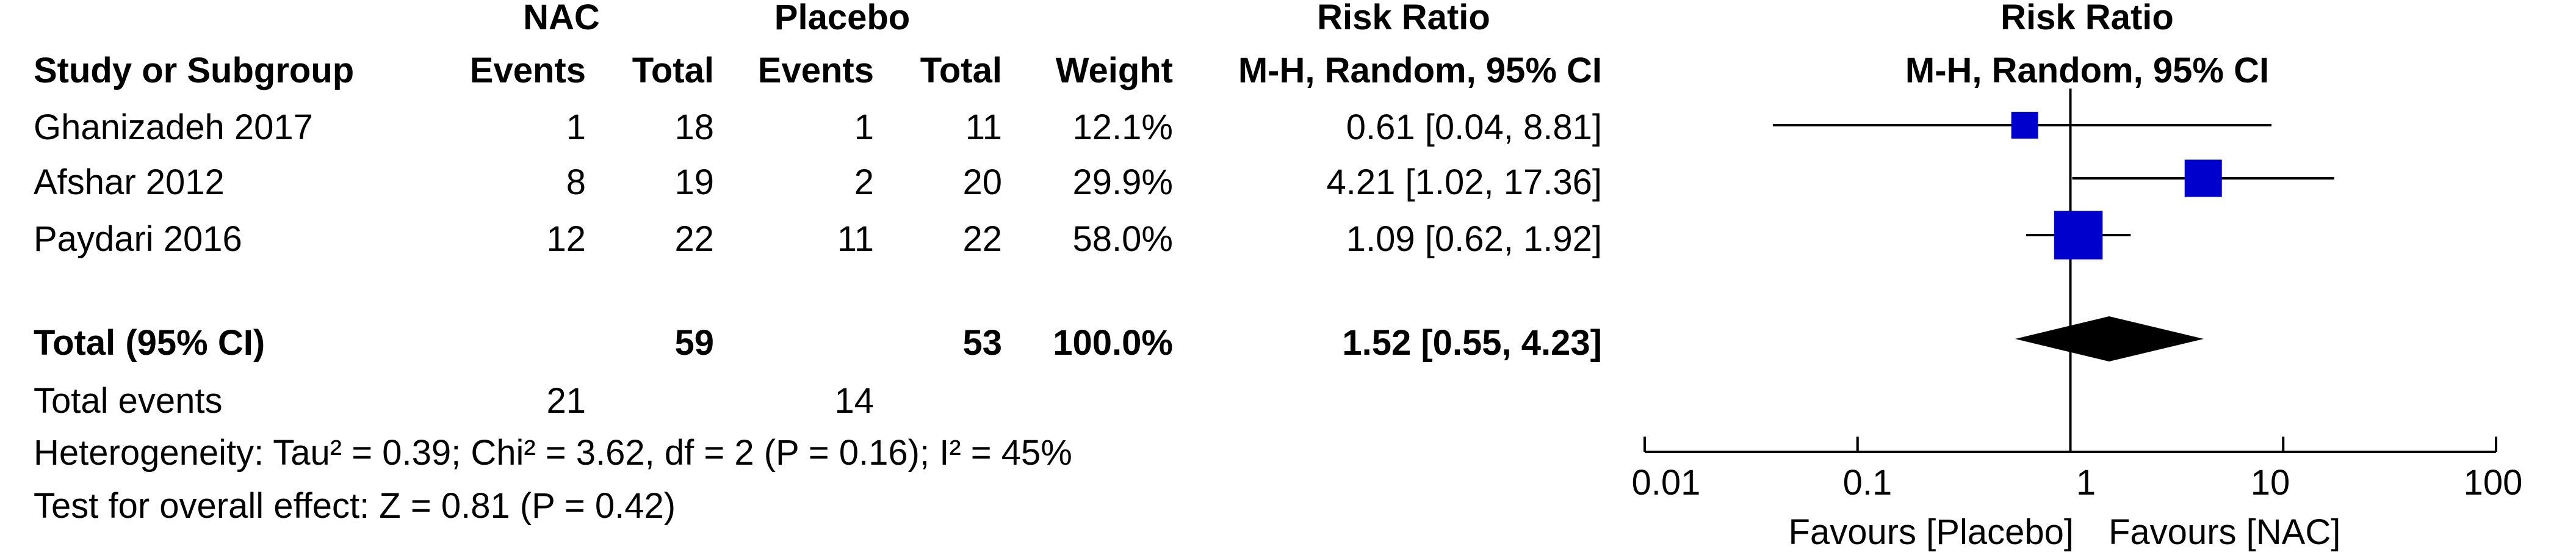 Image resolution: width=2576 pixels, height=552 pixels. I want to click on favours-left-label: Favours [Placebo], so click(1931, 532).